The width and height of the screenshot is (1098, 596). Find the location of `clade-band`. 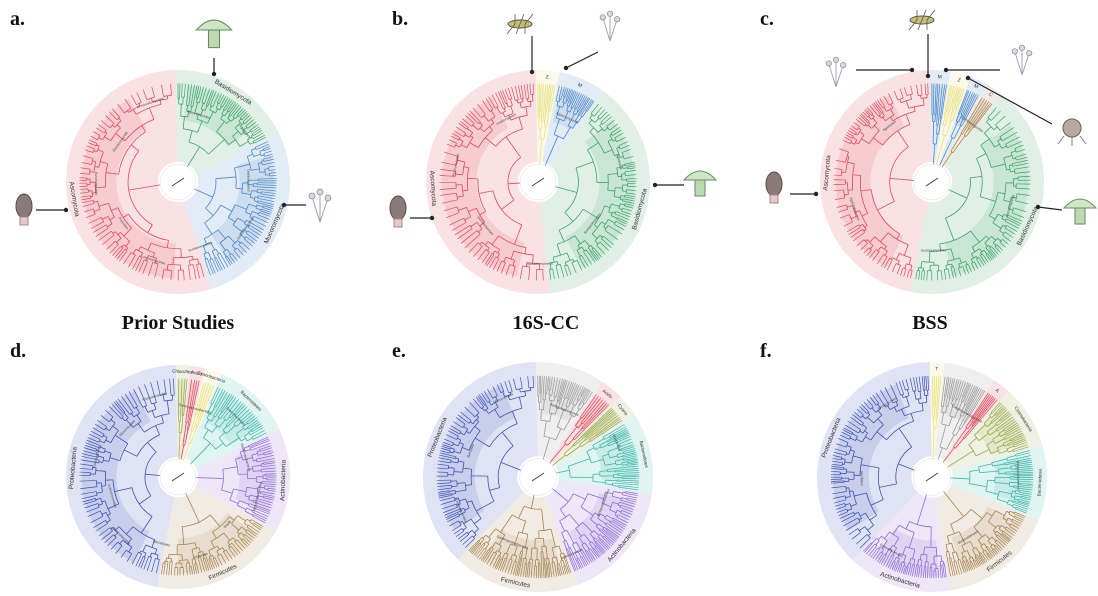

clade-band is located at coordinates (183, 411).